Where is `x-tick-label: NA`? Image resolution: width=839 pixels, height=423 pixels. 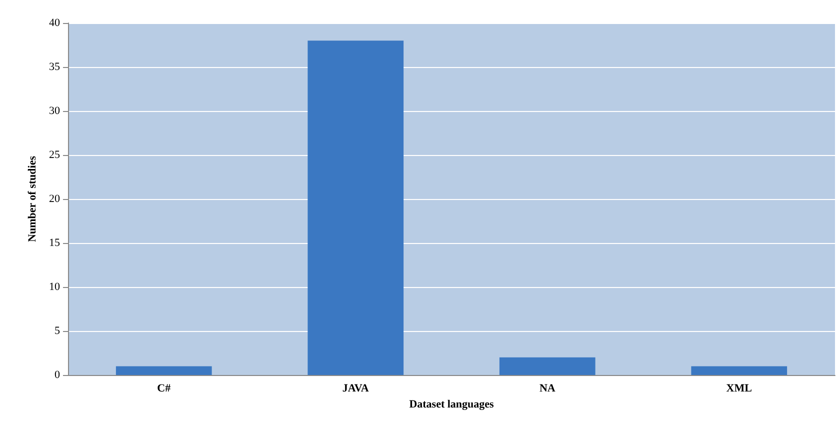 x-tick-label: NA is located at coordinates (547, 388).